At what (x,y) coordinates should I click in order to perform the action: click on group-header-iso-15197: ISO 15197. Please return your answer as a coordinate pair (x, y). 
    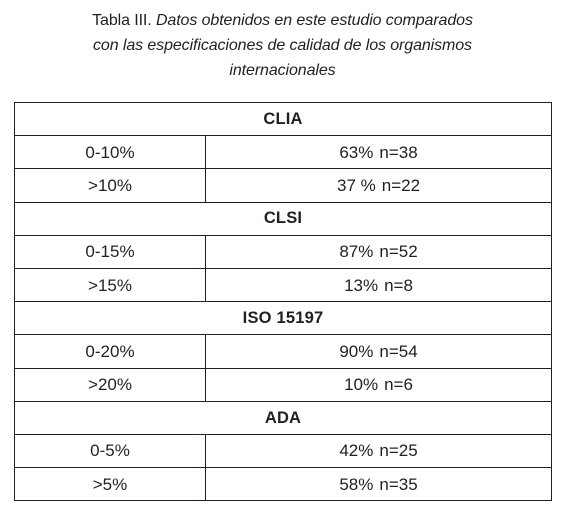
    Looking at the image, I should click on (283, 318).